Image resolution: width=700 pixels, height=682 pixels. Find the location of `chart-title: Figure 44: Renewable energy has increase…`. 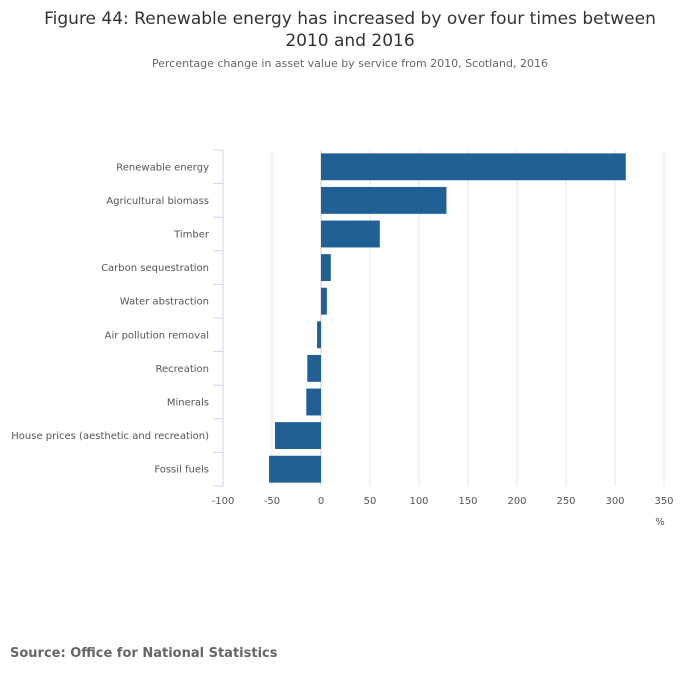

chart-title: Figure 44: Renewable energy has increase… is located at coordinates (350, 30).